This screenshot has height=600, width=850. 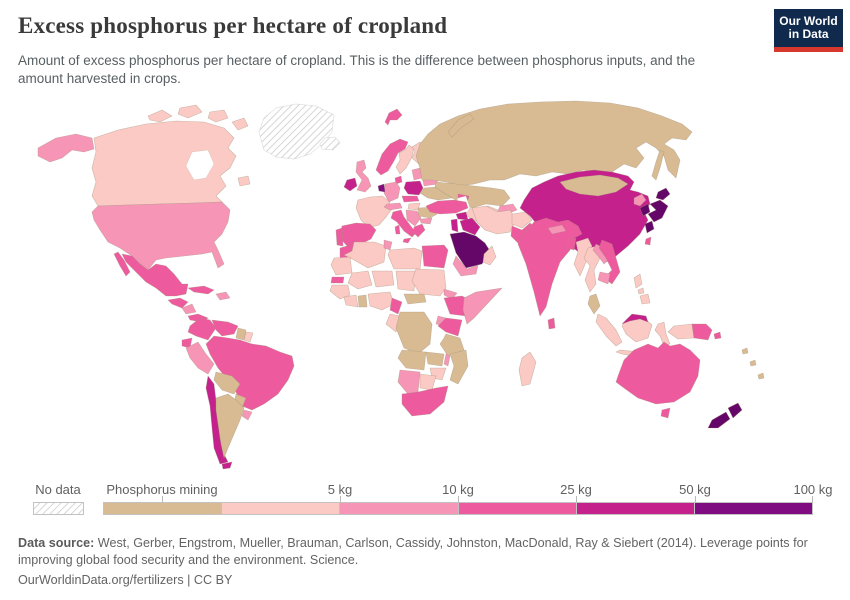 What do you see at coordinates (489, 255) in the screenshot?
I see `country-oman` at bounding box center [489, 255].